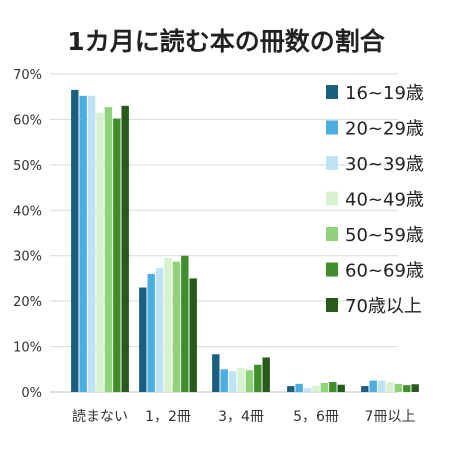 This screenshot has width=452, height=452. Describe the element at coordinates (384, 129) in the screenshot. I see `legend-label: 20~29歳` at that location.